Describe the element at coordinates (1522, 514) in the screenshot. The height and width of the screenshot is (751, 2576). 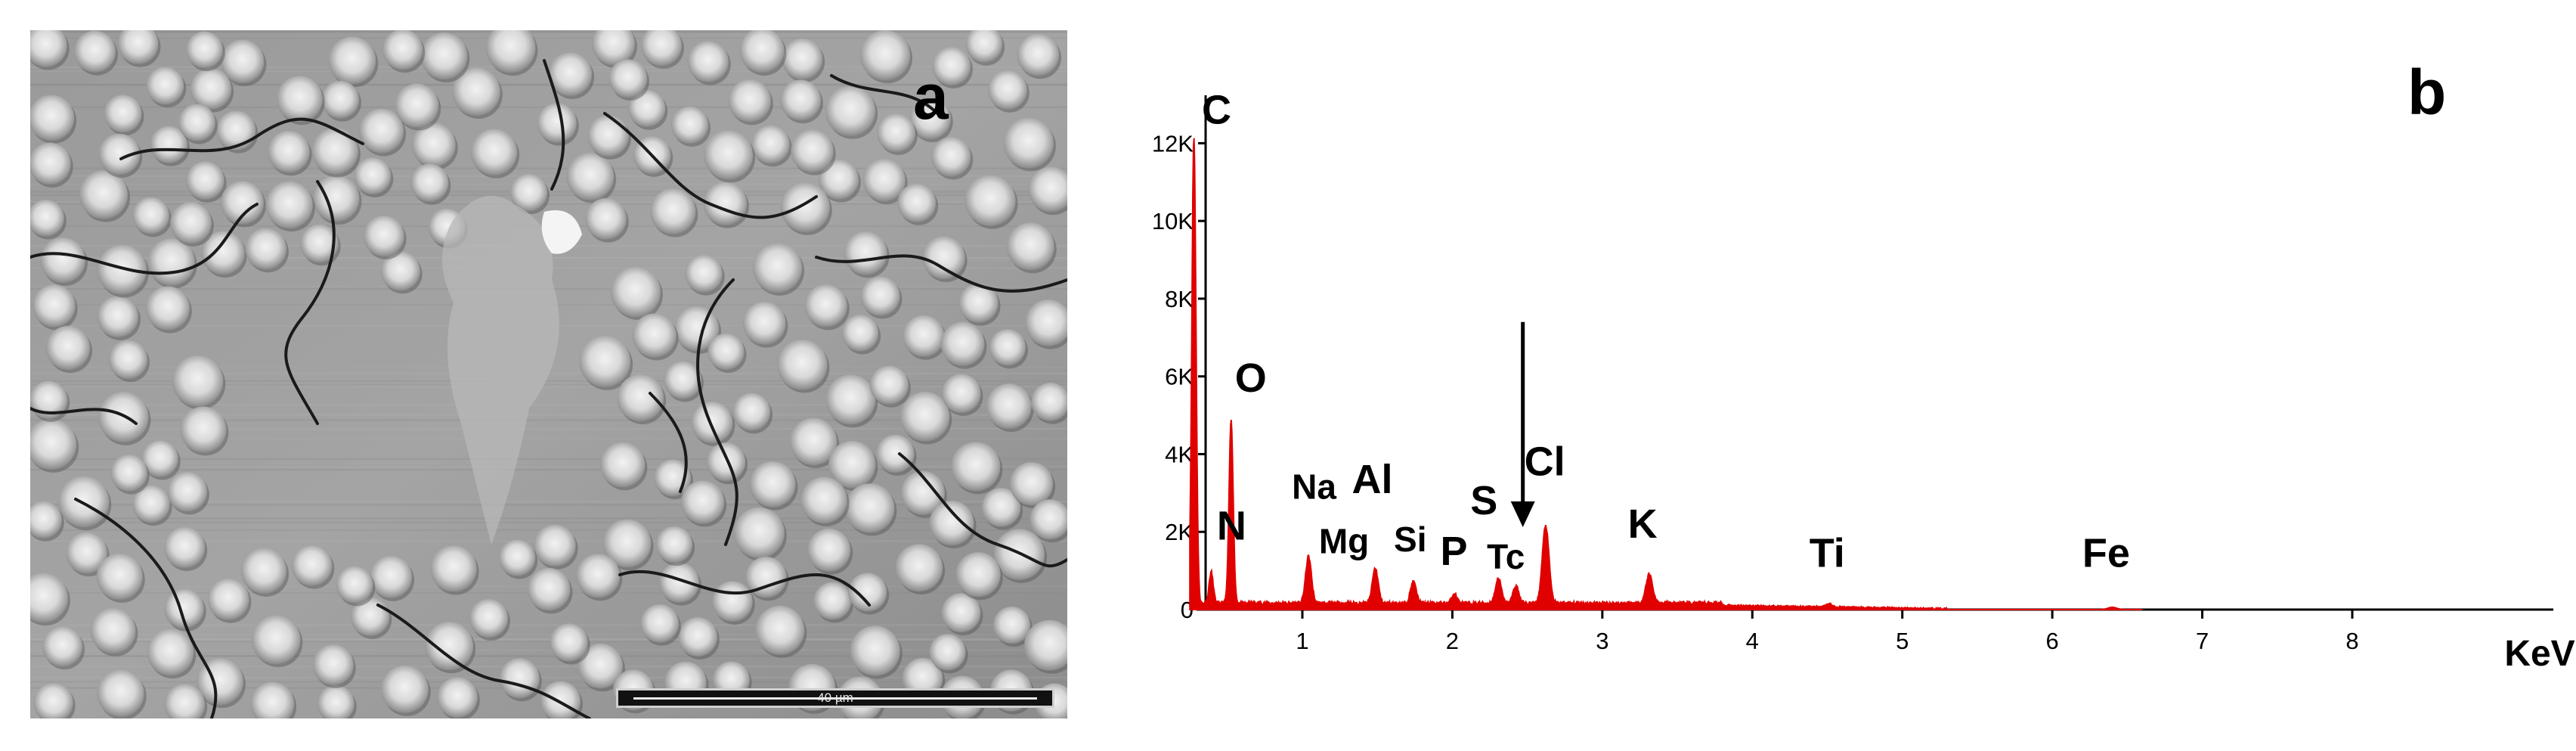
I see `arrow-head` at that location.